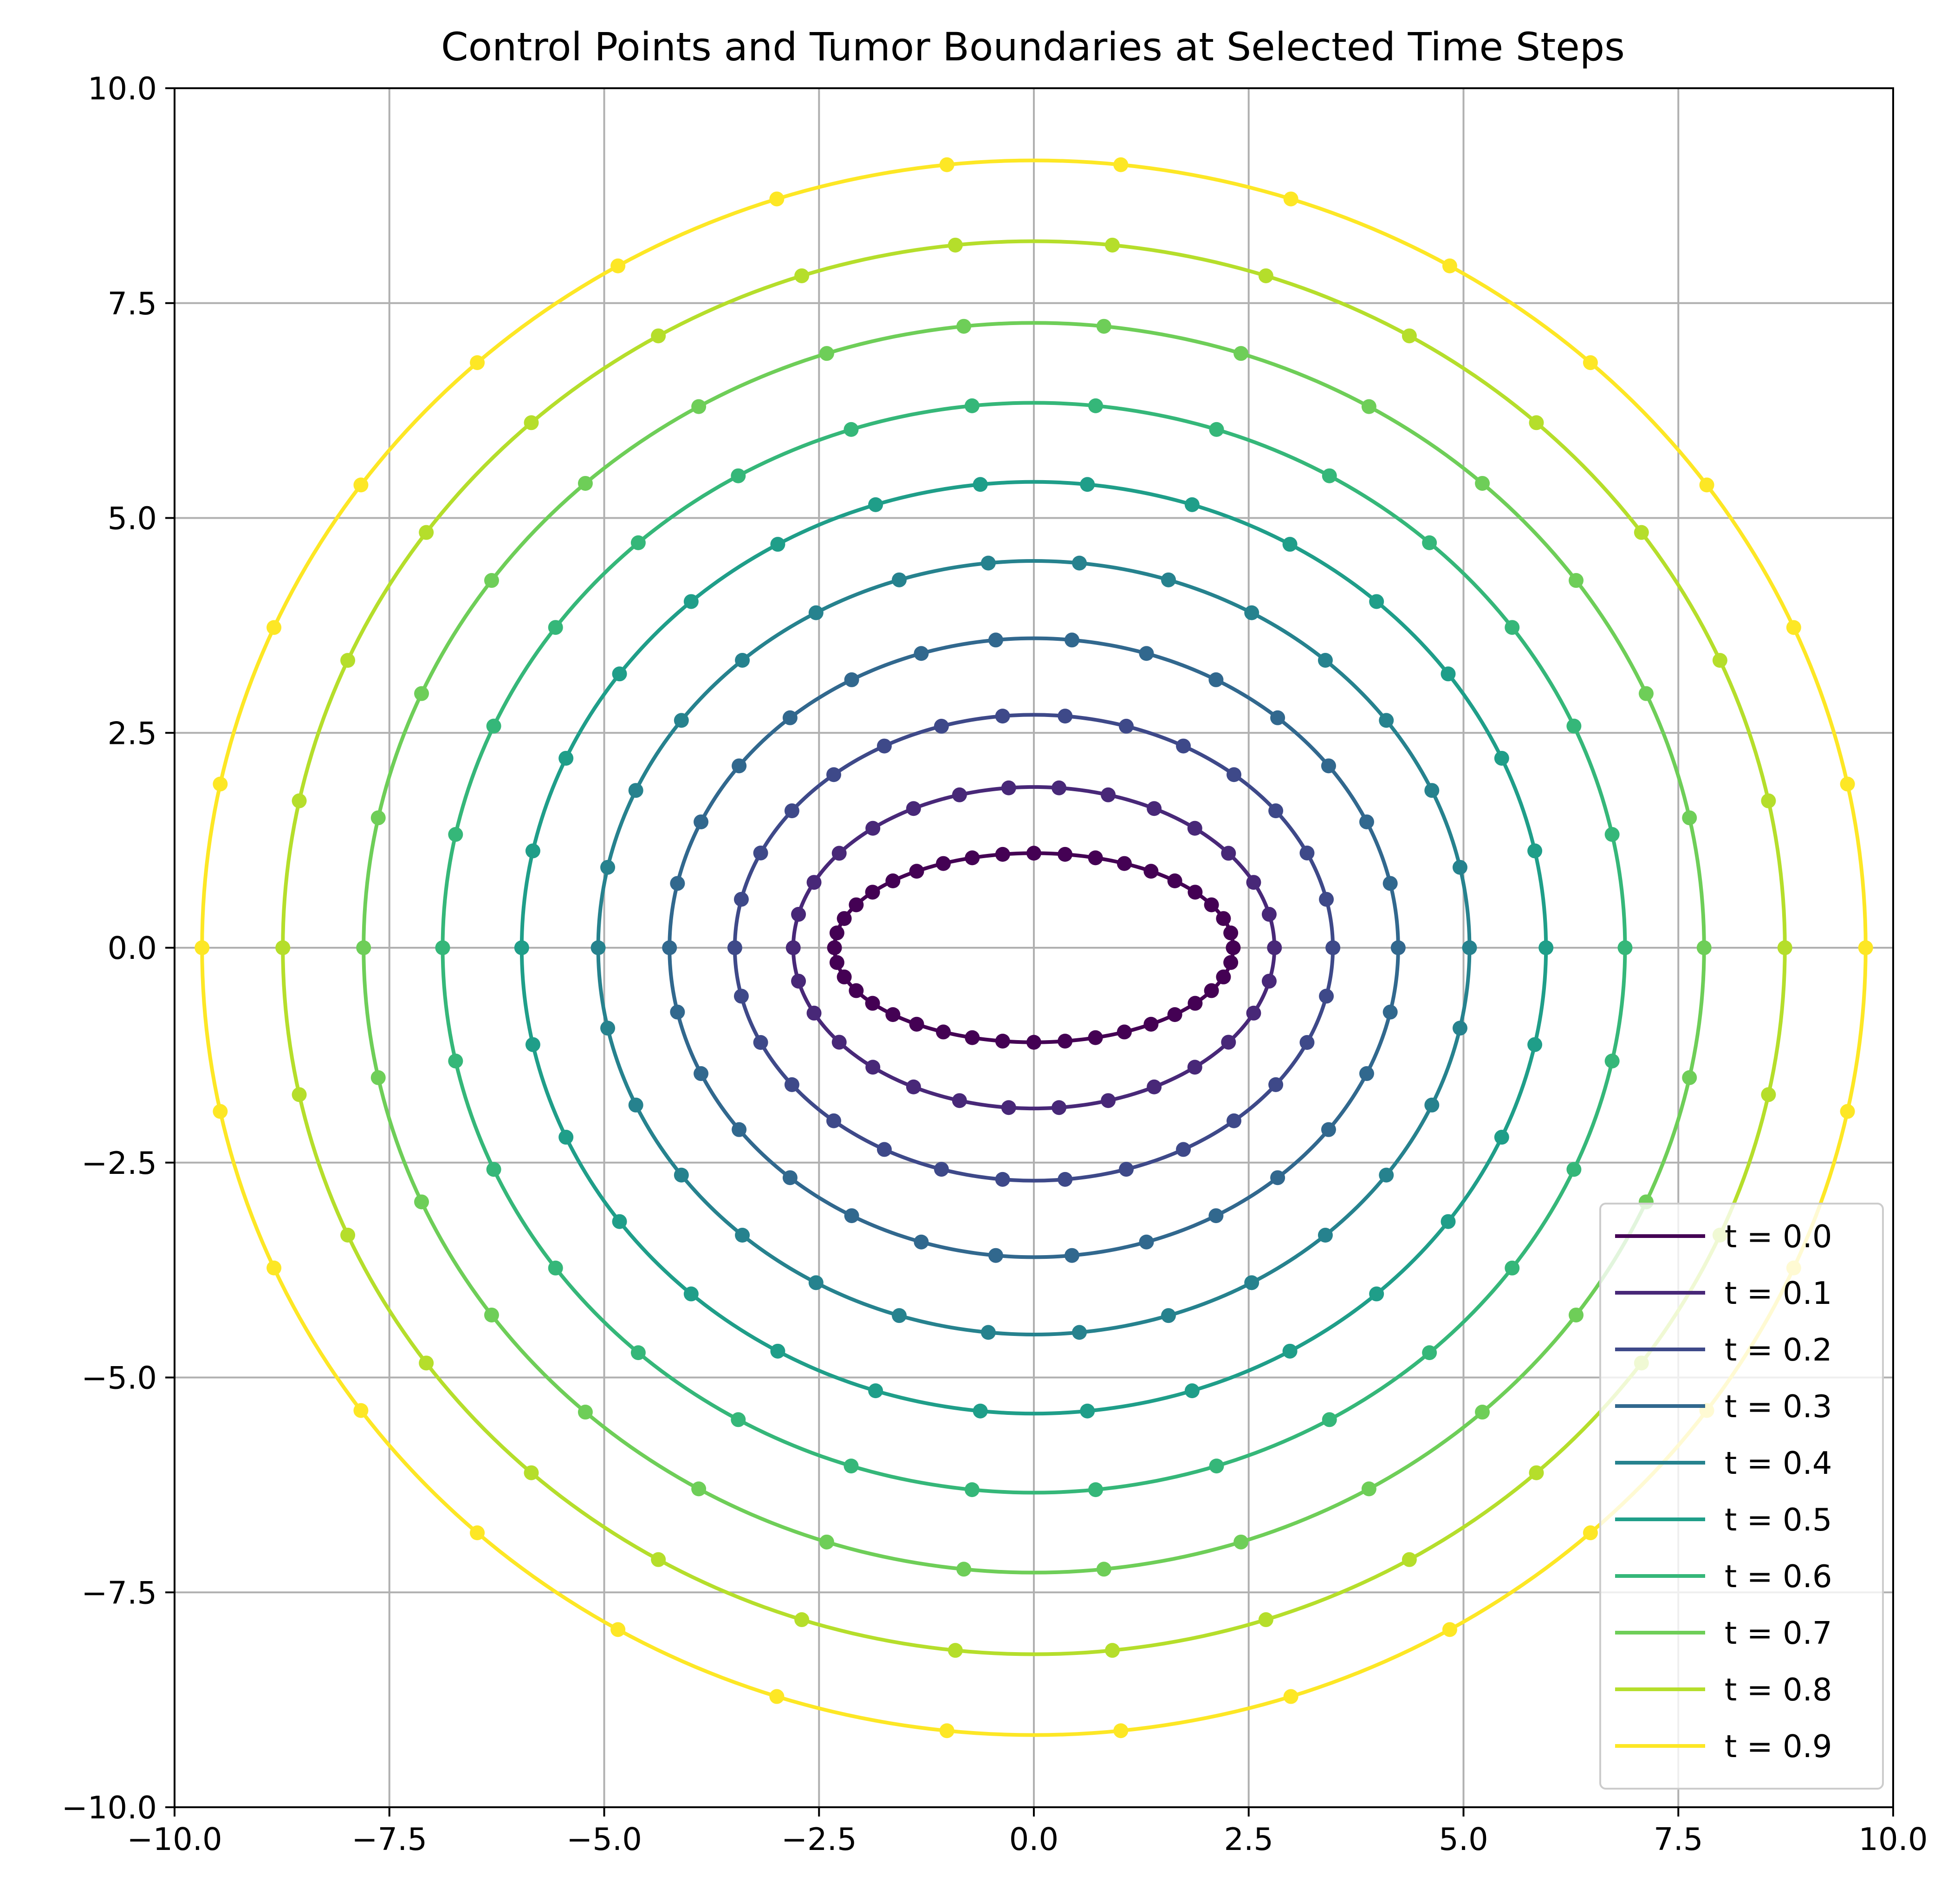 Image resolution: width=1960 pixels, height=1895 pixels. Describe the element at coordinates (132, 733) in the screenshot. I see `y-tick-label: 2.5` at that location.